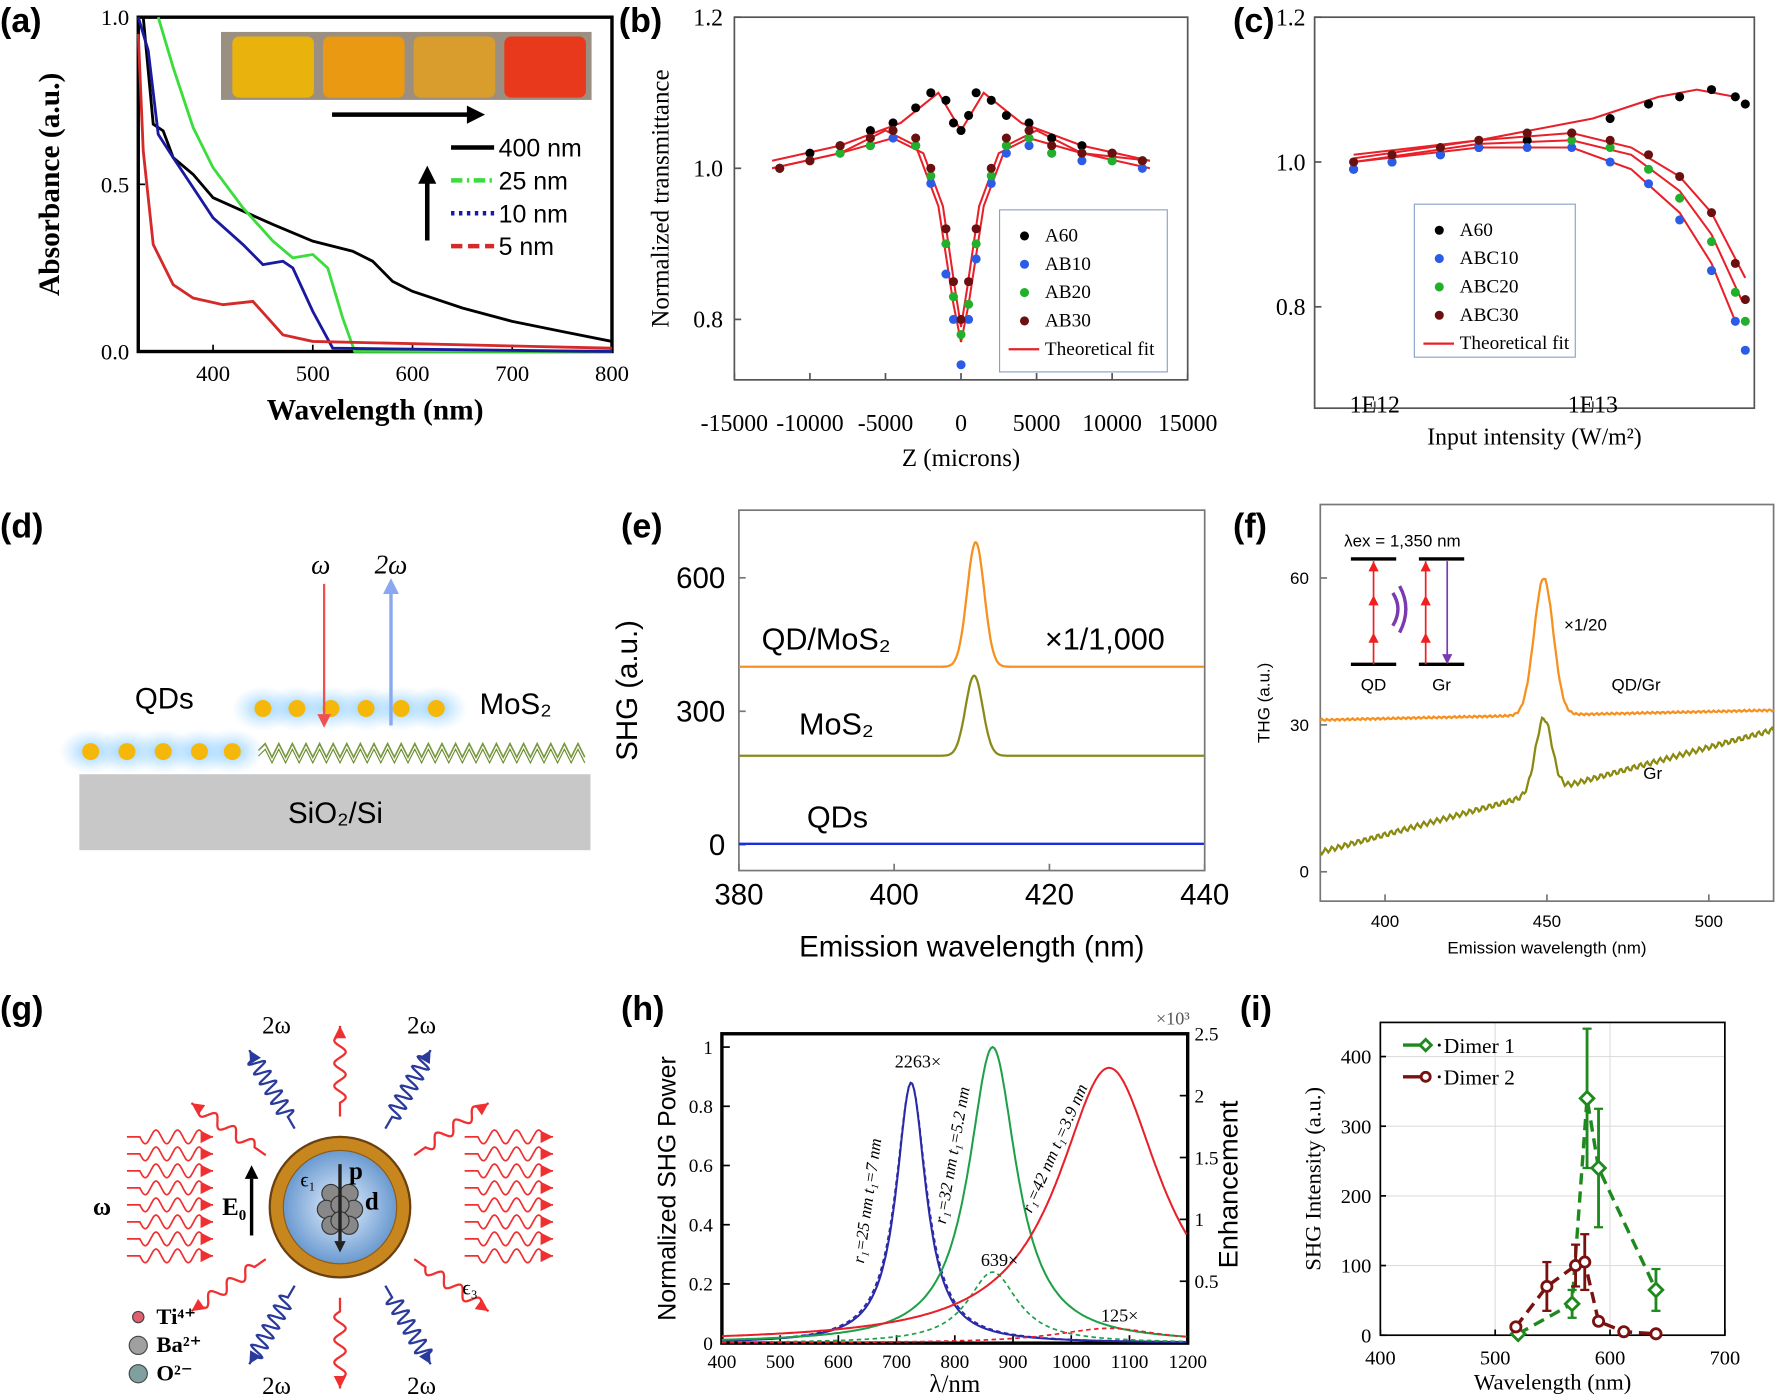 Image resolution: width=1777 pixels, height=1400 pixels. Describe the element at coordinates (1100, 349) in the screenshot. I see `legend-label: Theoretical fit` at that location.